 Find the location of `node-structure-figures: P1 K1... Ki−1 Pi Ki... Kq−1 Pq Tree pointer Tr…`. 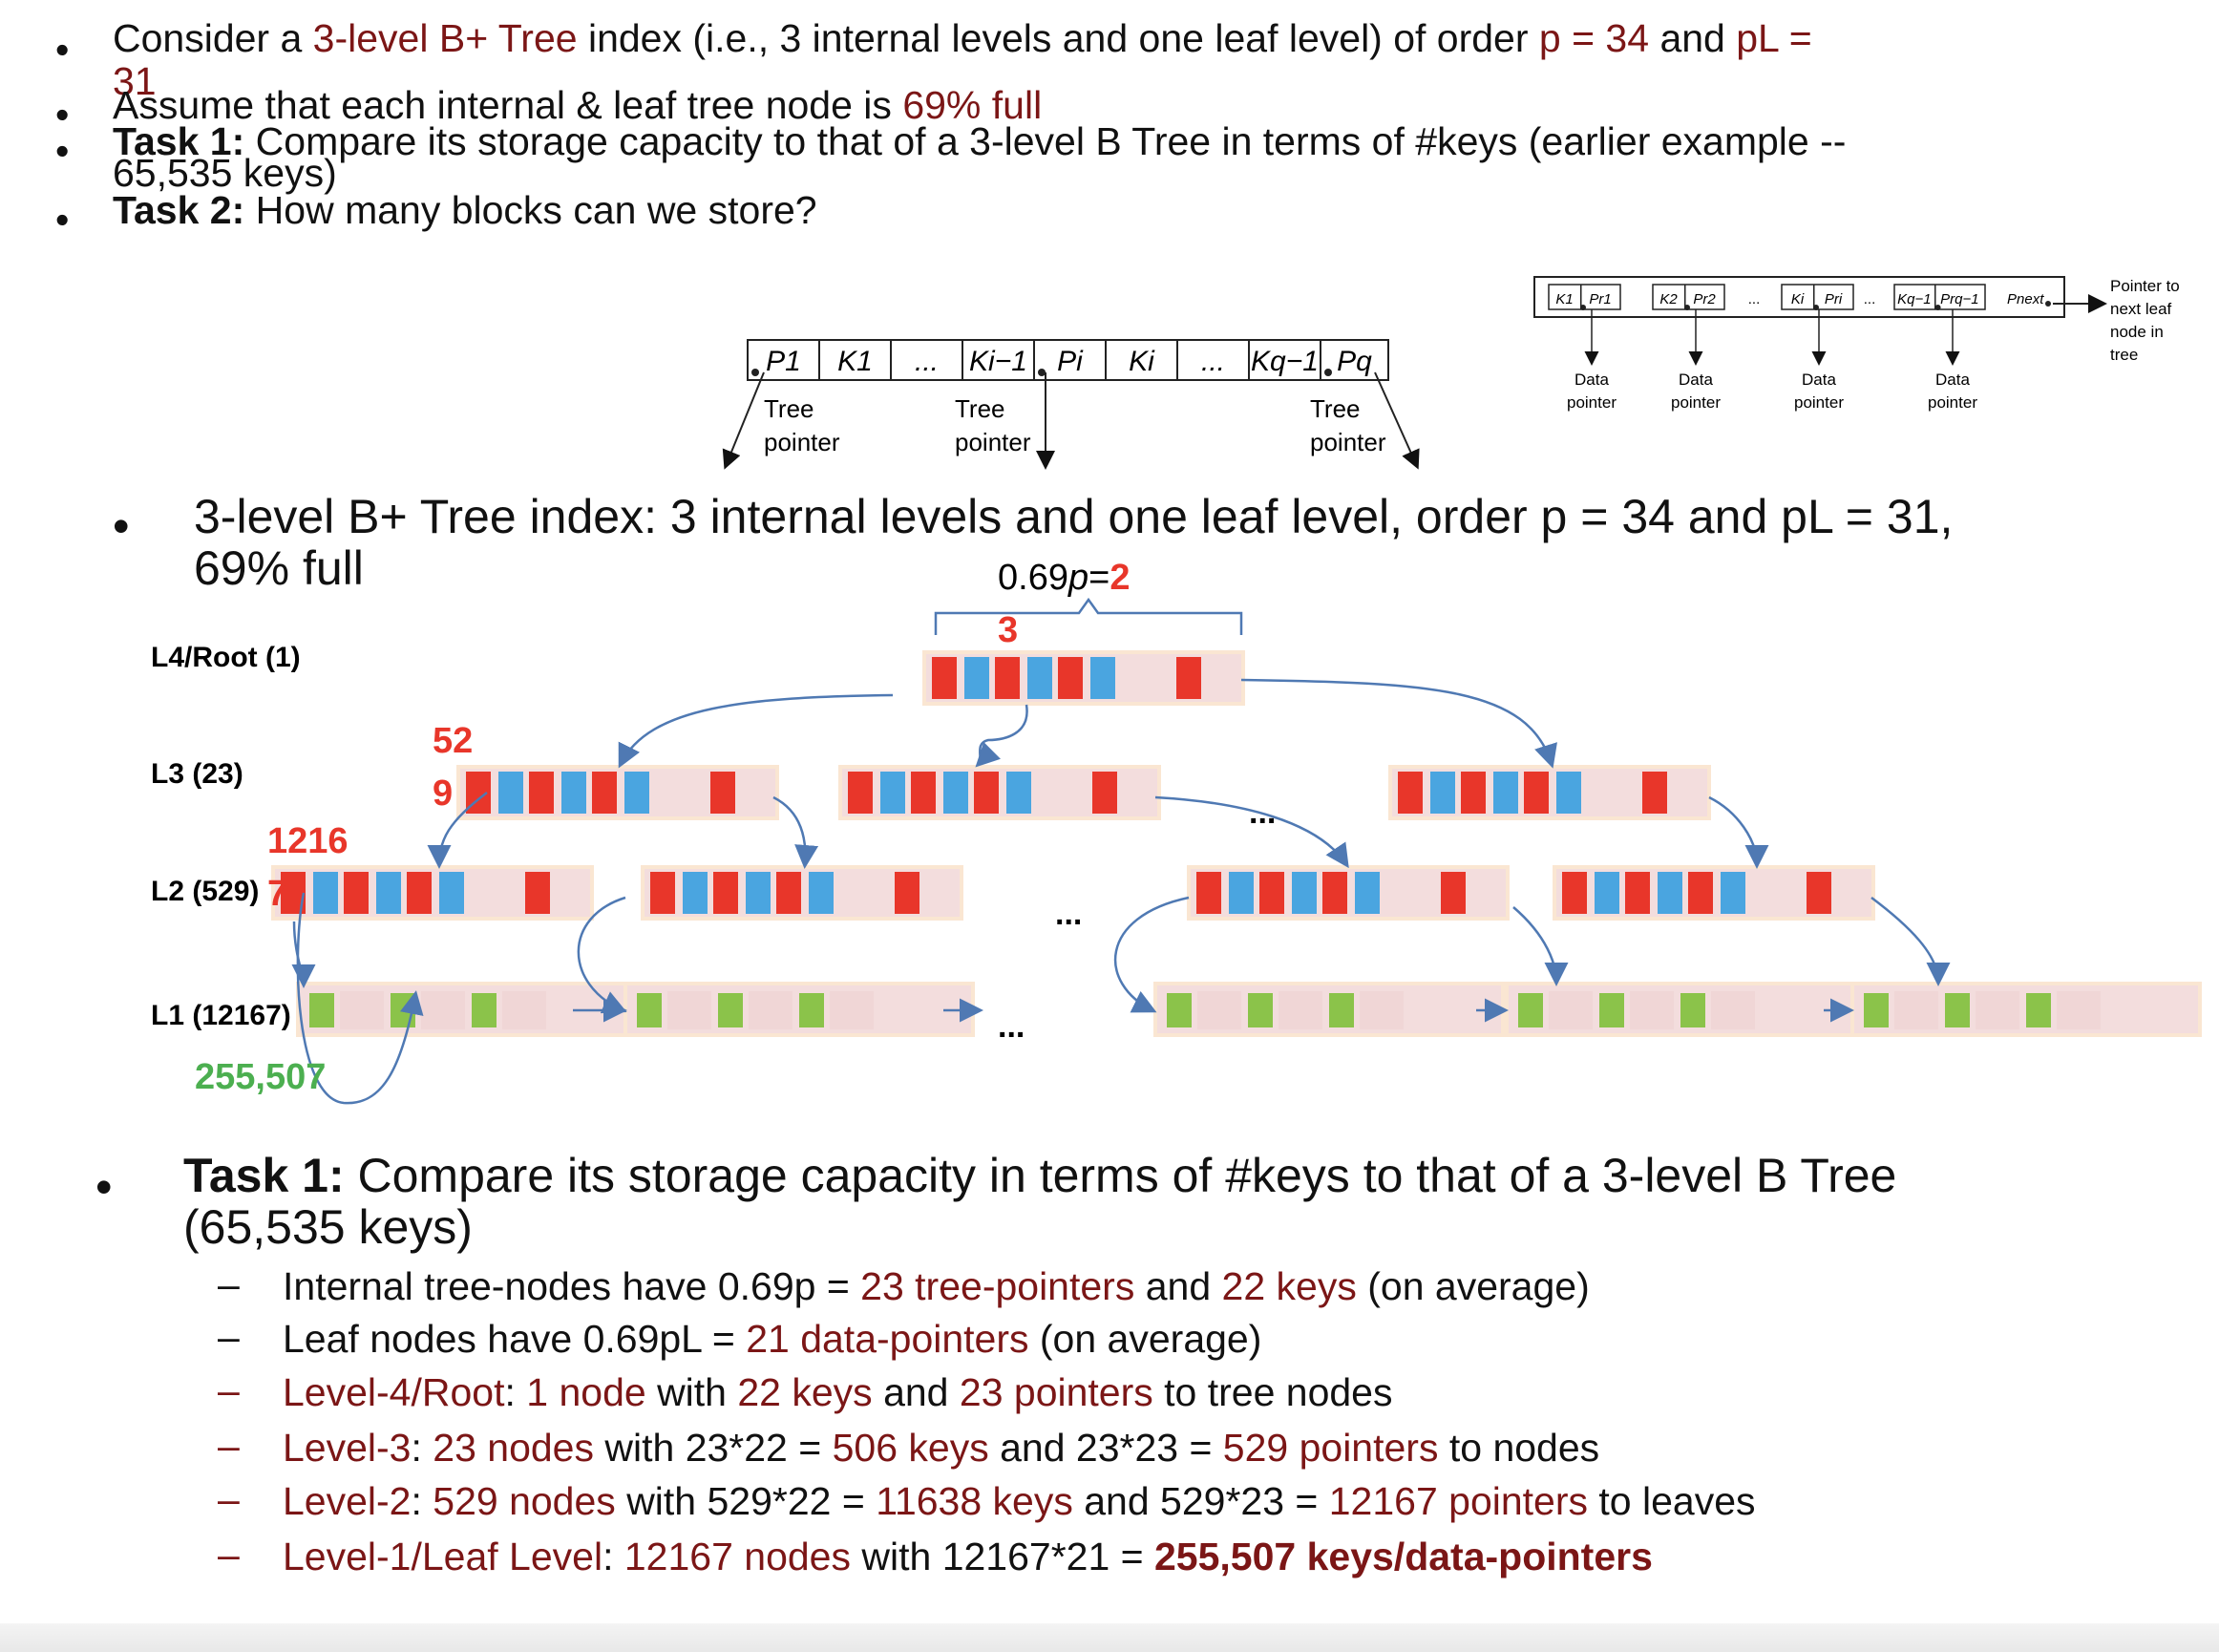

node-structure-figures: P1 K1... Ki−1 Pi Ki... Kq−1 Pq Tree pointer Tr… is located at coordinates (1451, 373).